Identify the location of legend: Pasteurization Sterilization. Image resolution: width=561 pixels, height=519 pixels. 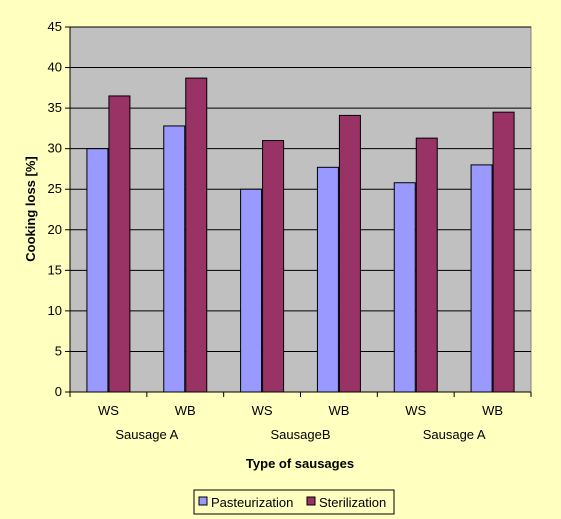
(294, 502).